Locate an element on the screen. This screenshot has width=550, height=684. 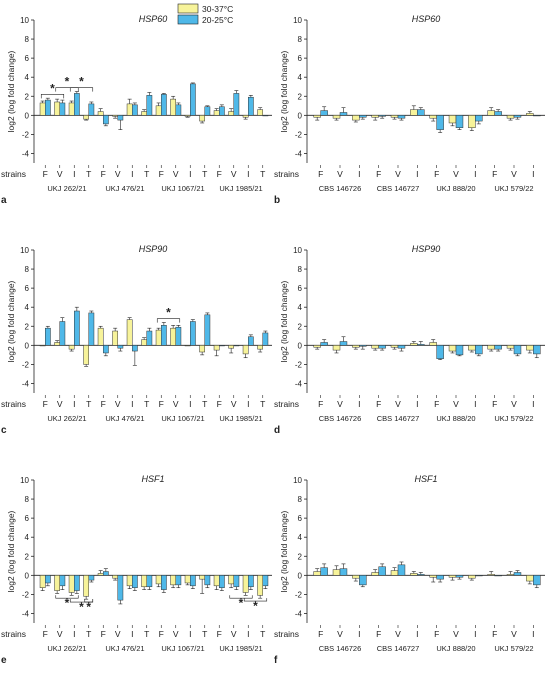
y-tick-label: 4 is located at coordinates (27, 537).